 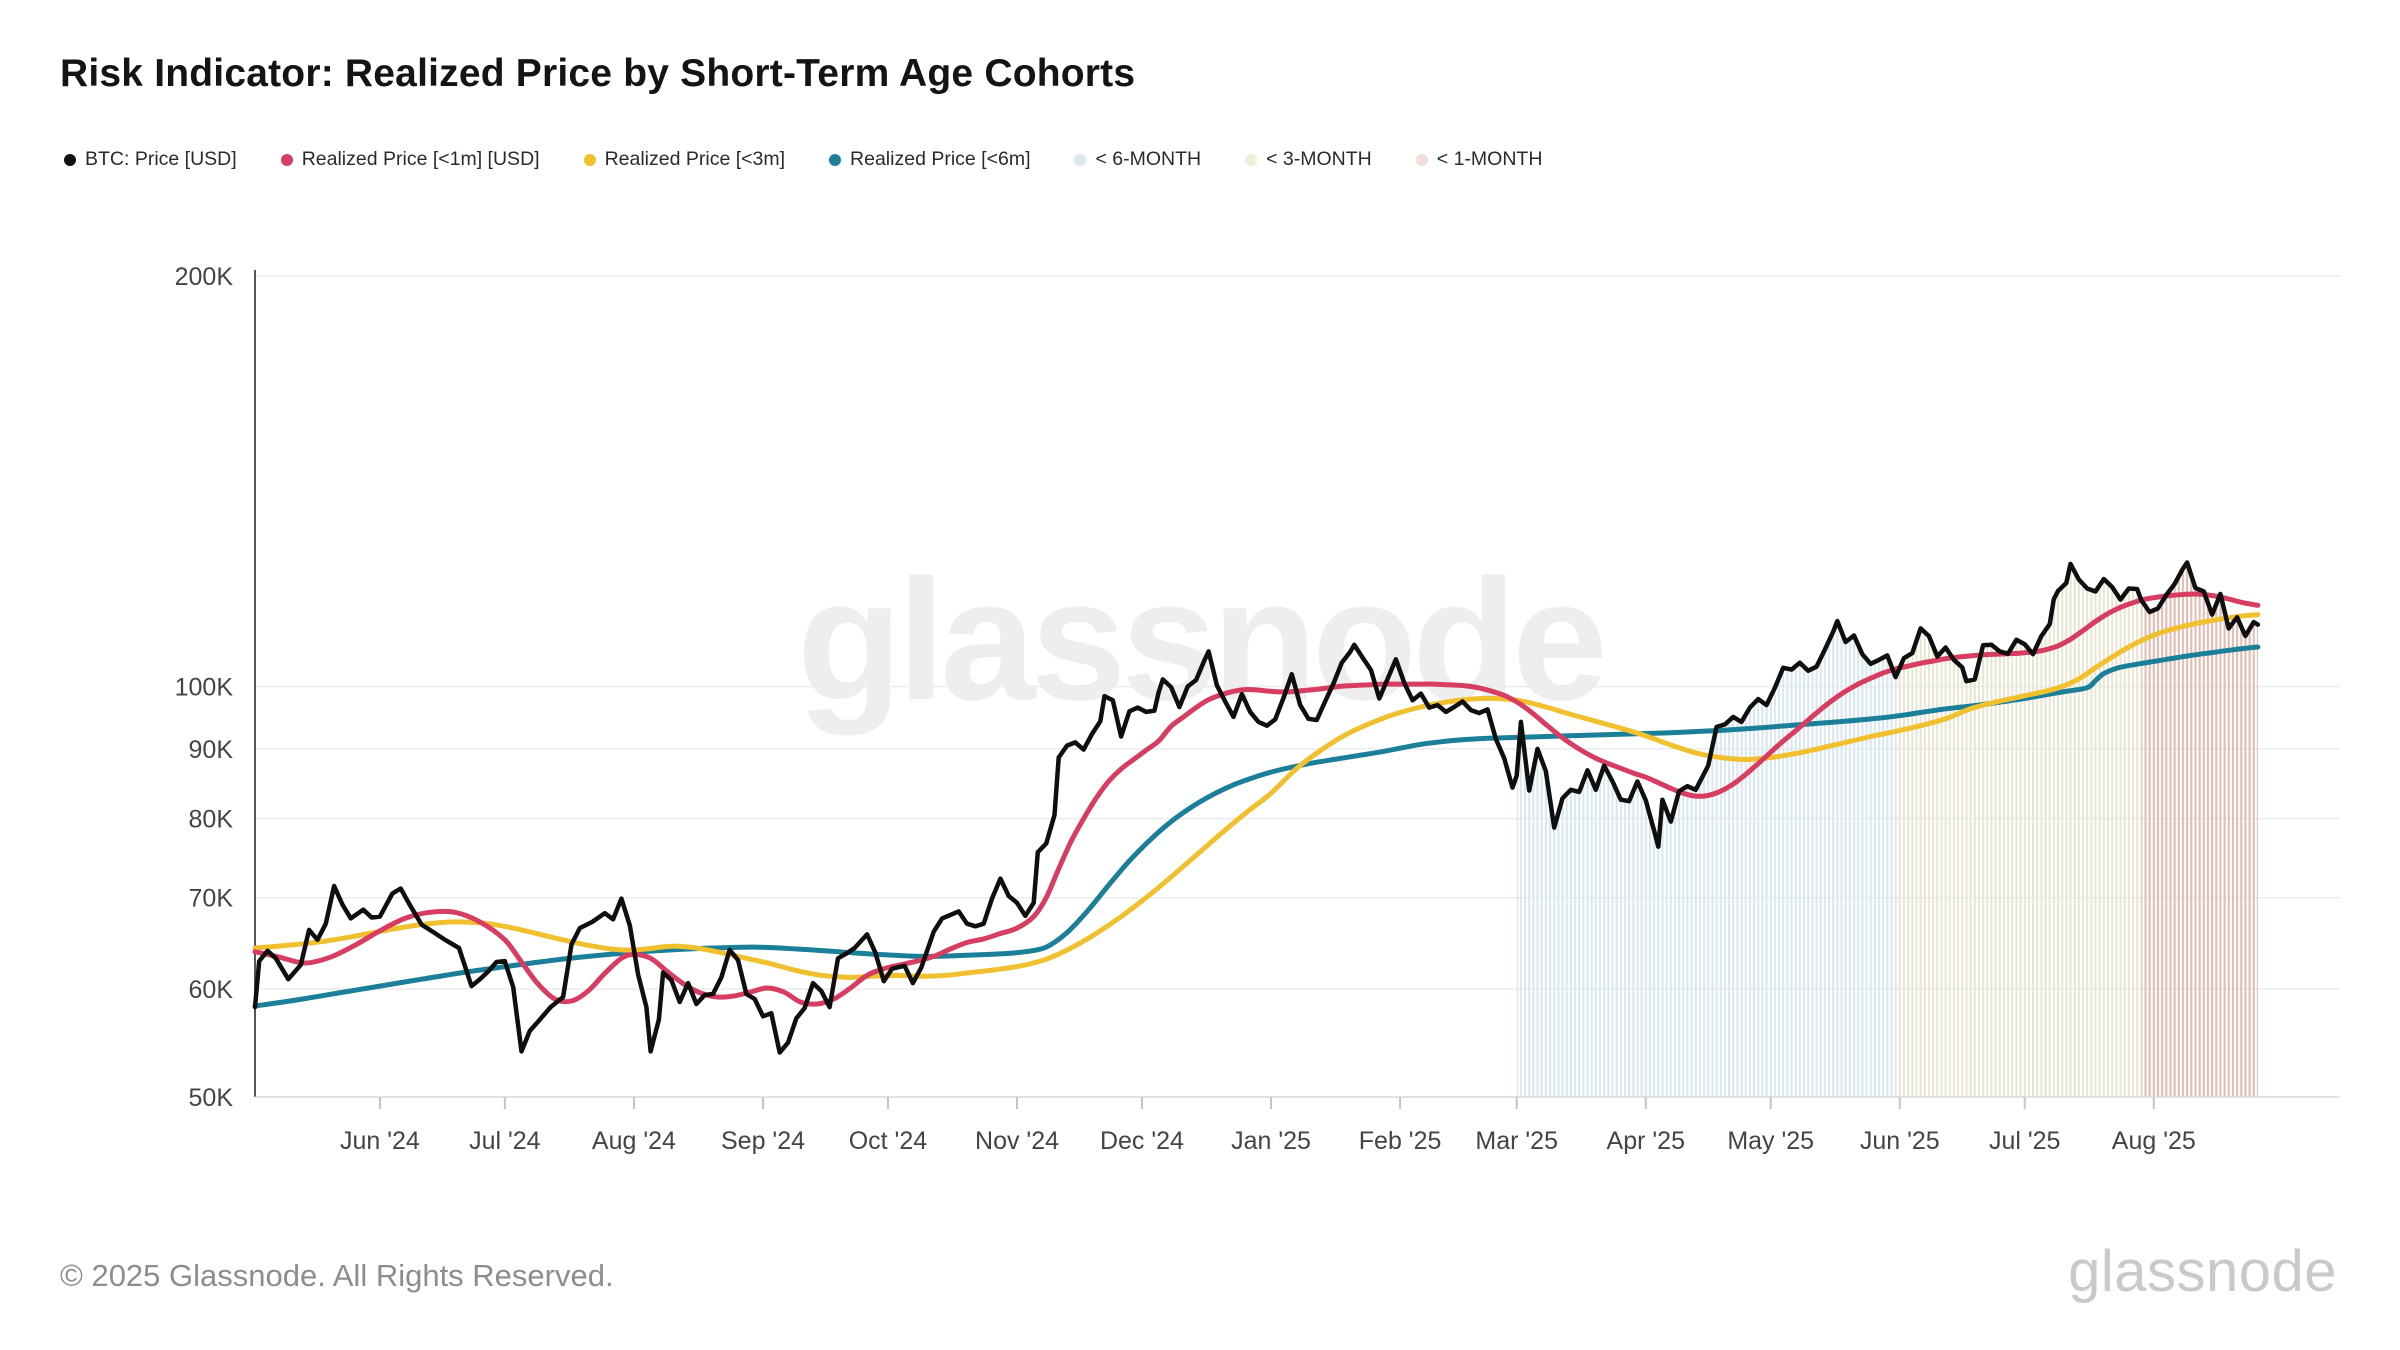 What do you see at coordinates (420, 159) in the screenshot?
I see `legend-label: Realized Price [<1m] [USD]` at bounding box center [420, 159].